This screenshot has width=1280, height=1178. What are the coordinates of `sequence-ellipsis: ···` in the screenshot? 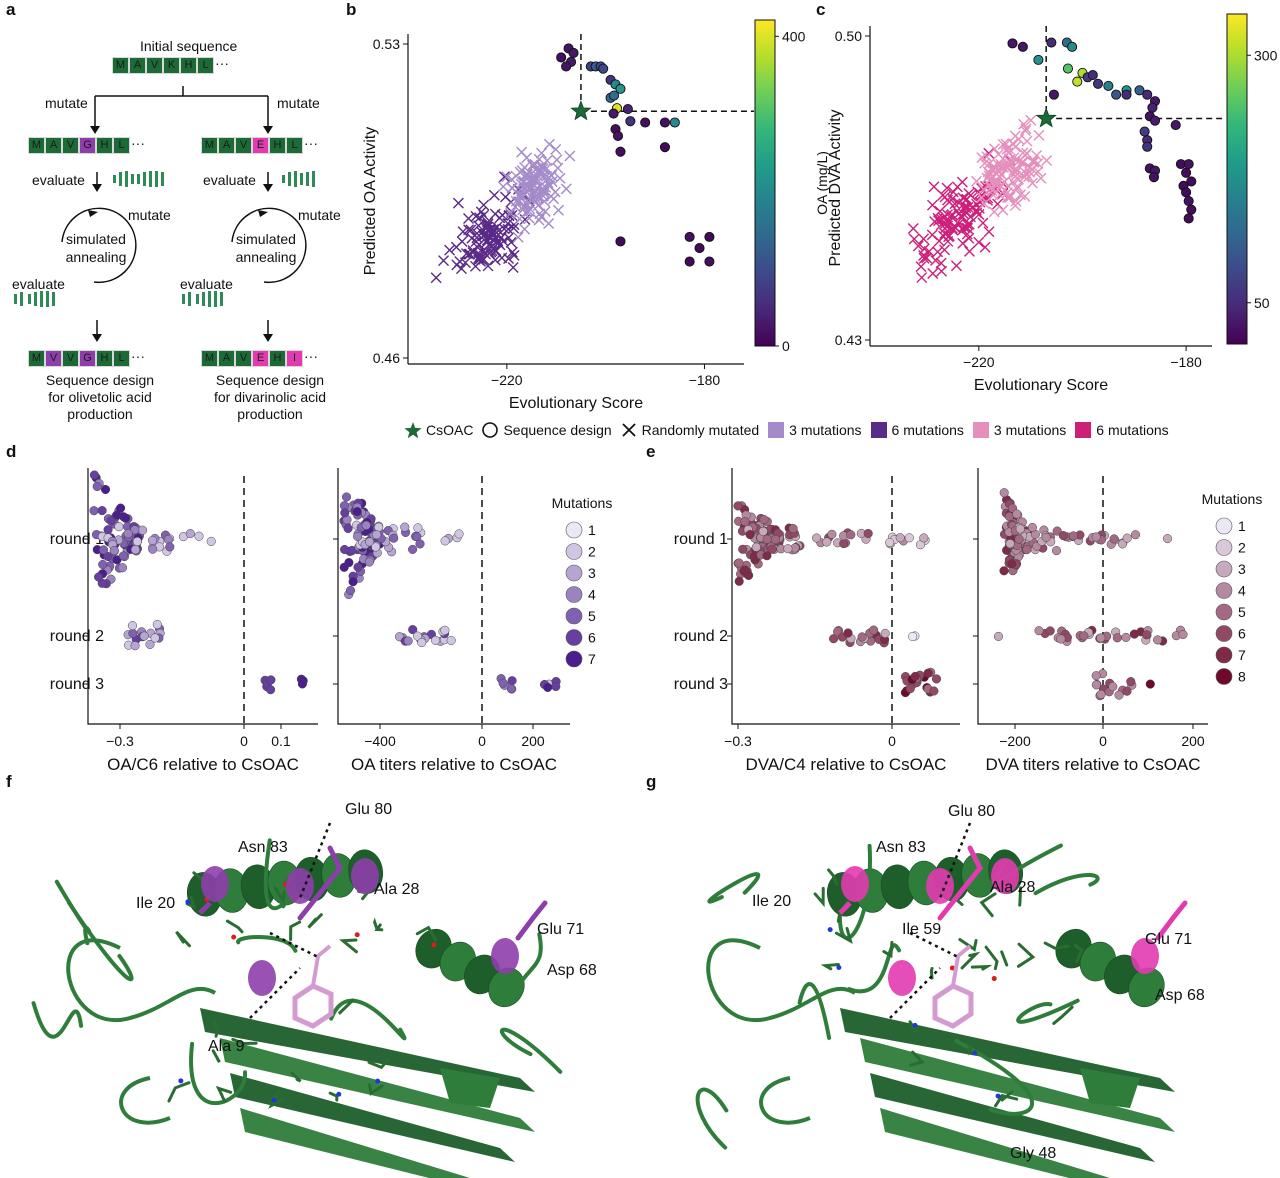 It's located at (138, 143).